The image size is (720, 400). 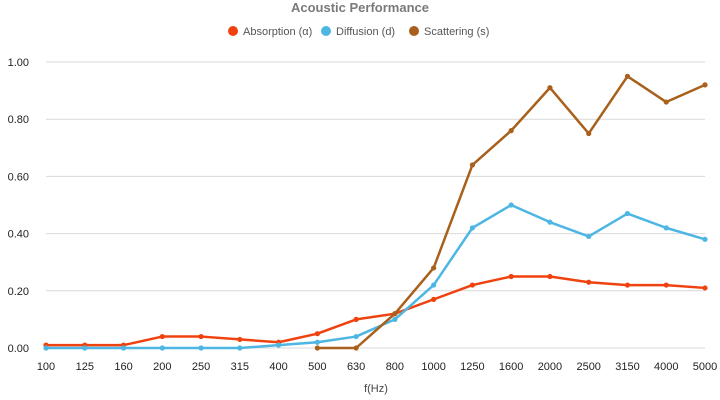 What do you see at coordinates (46, 367) in the screenshot?
I see `x-tick-label: 100` at bounding box center [46, 367].